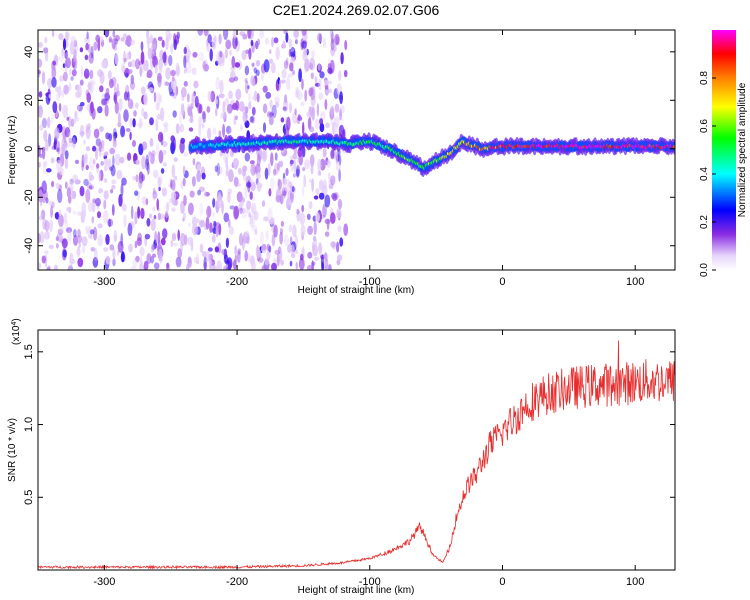  What do you see at coordinates (237, 582) in the screenshot?
I see `x-tick-label: -200` at bounding box center [237, 582].